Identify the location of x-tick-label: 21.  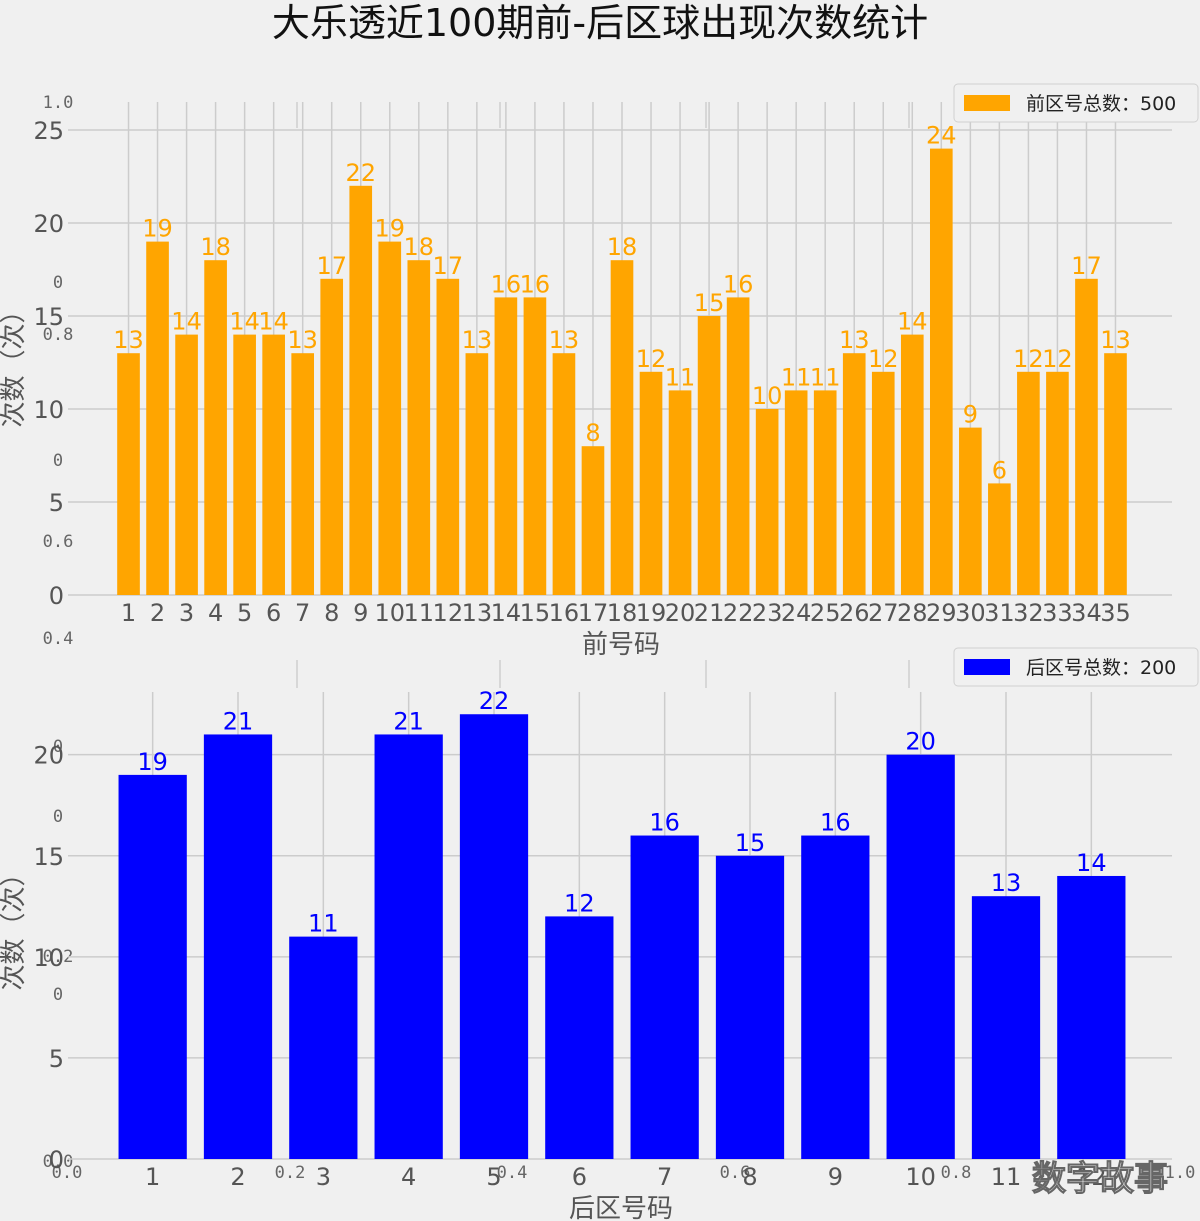
(709, 613).